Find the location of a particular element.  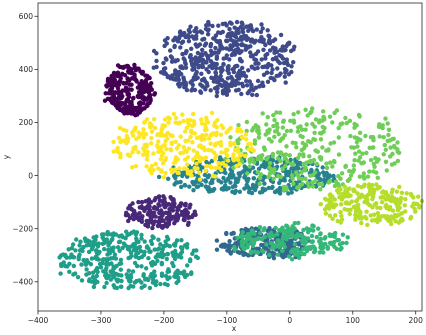

y-tick-label: 0 is located at coordinates (30, 175).